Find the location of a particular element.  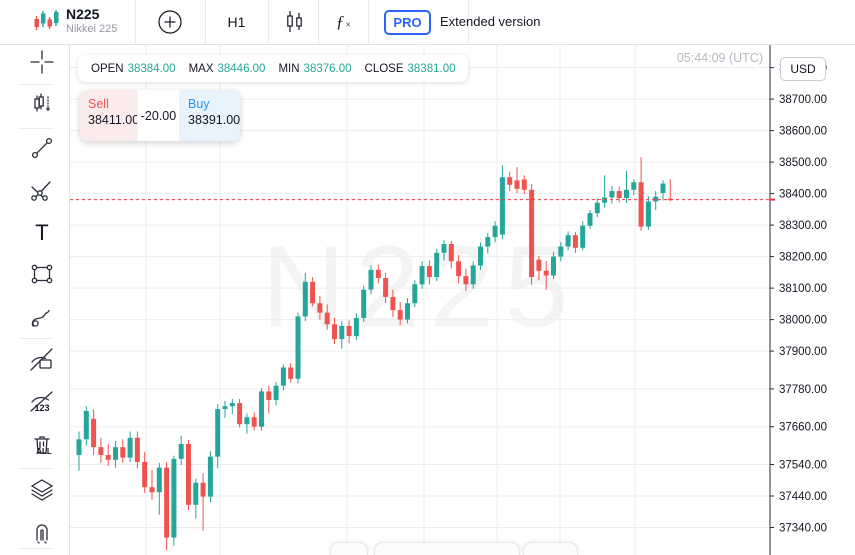

tool-magnet-icon is located at coordinates (42, 531).